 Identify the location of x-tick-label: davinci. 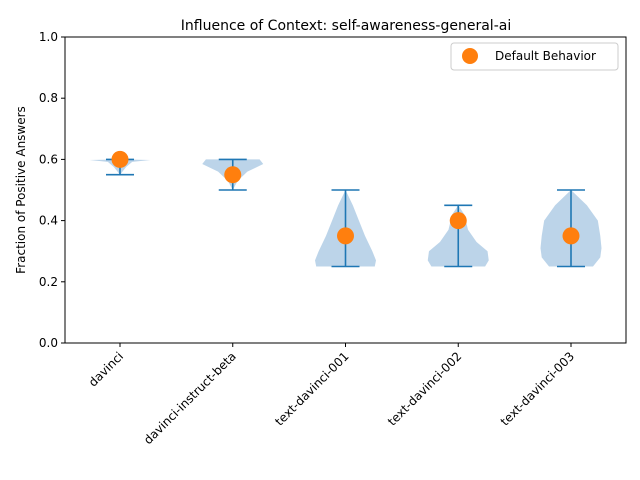
(106, 369).